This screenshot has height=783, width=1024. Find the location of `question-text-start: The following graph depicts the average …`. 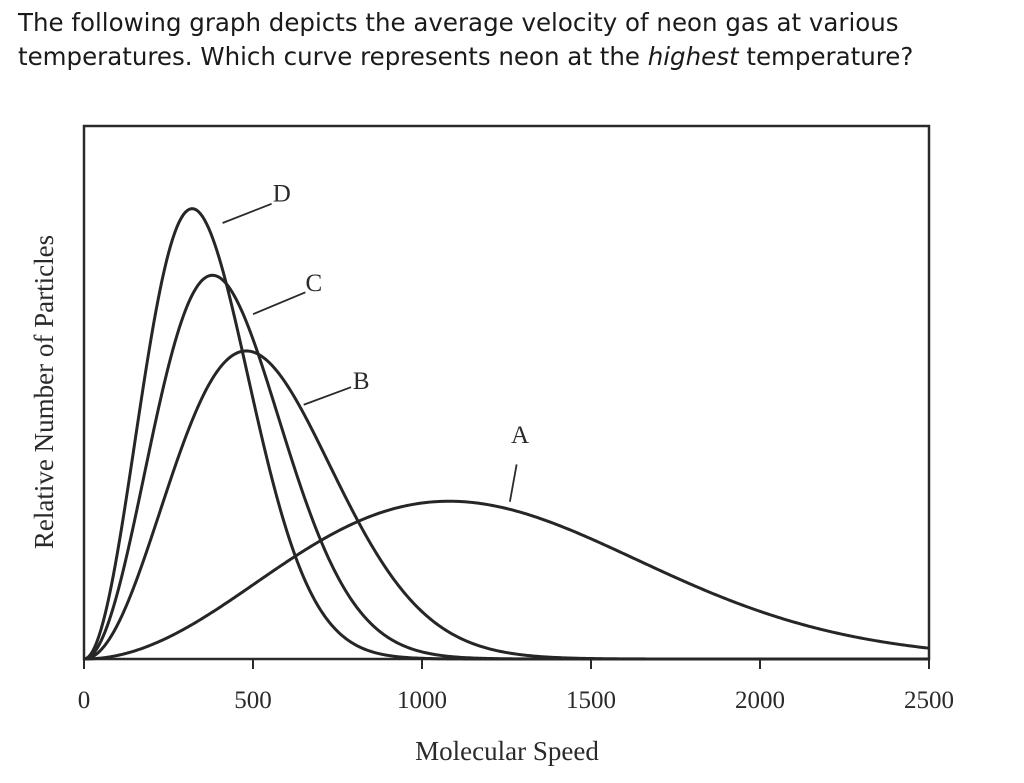

question-text-start: The following graph depicts the average … is located at coordinates (458, 39).